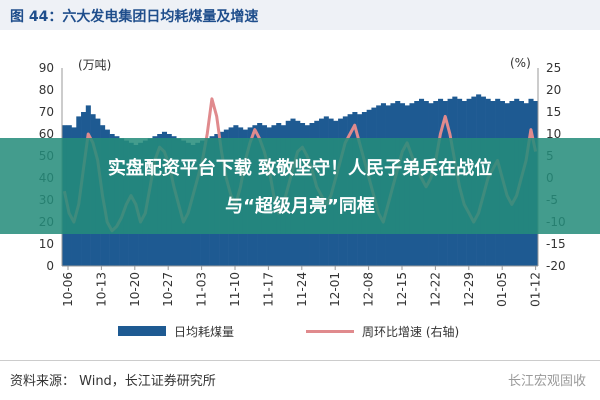 Image resolution: width=600 pixels, height=400 pixels. Describe the element at coordinates (435, 289) in the screenshot. I see `x-tick-label: 12-22` at that location.